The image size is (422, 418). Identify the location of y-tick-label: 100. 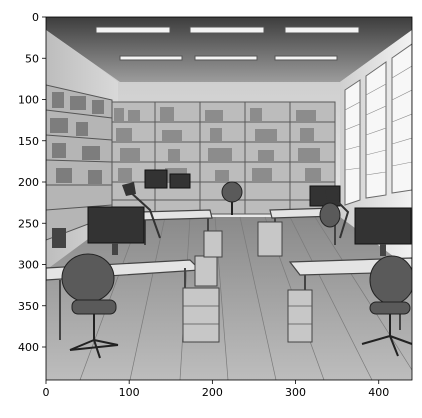
(28, 100).